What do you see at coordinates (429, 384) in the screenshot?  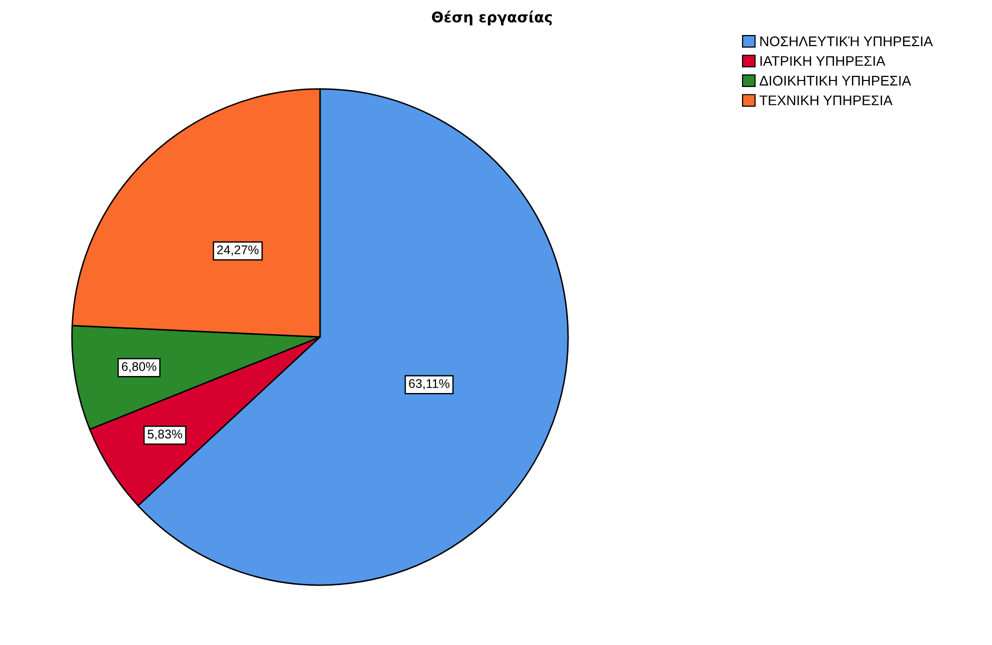 I see `data-label: 63,11%` at bounding box center [429, 384].